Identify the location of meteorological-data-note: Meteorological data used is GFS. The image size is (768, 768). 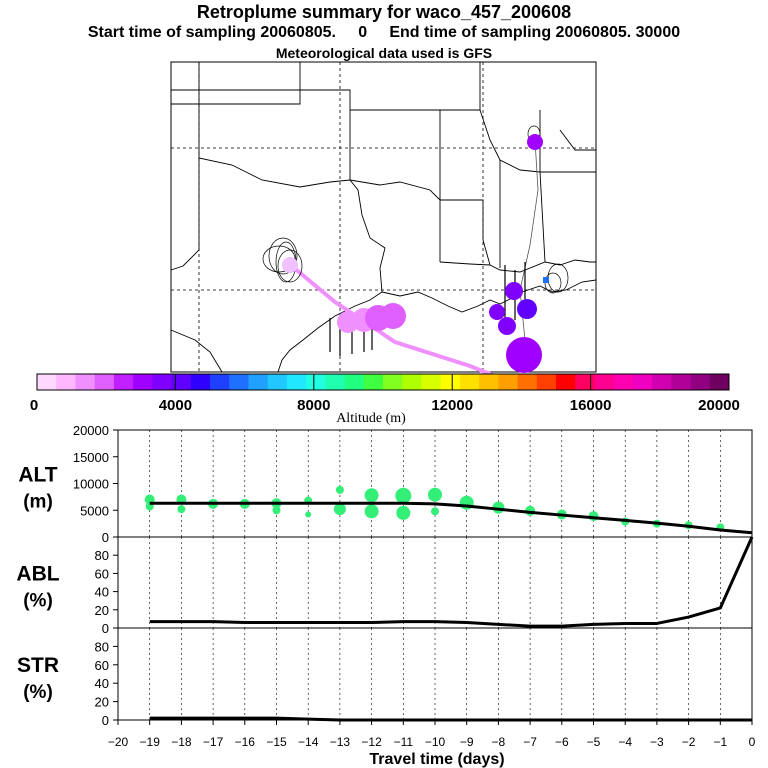
(384, 53).